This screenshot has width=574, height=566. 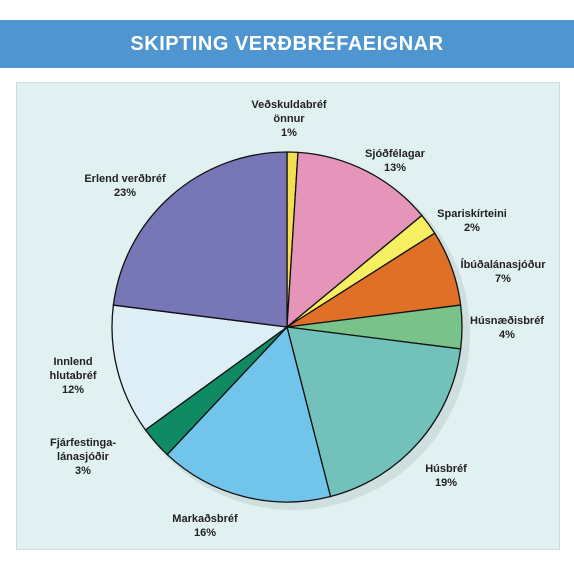 I want to click on category-label: Spariskírteini, so click(x=472, y=214).